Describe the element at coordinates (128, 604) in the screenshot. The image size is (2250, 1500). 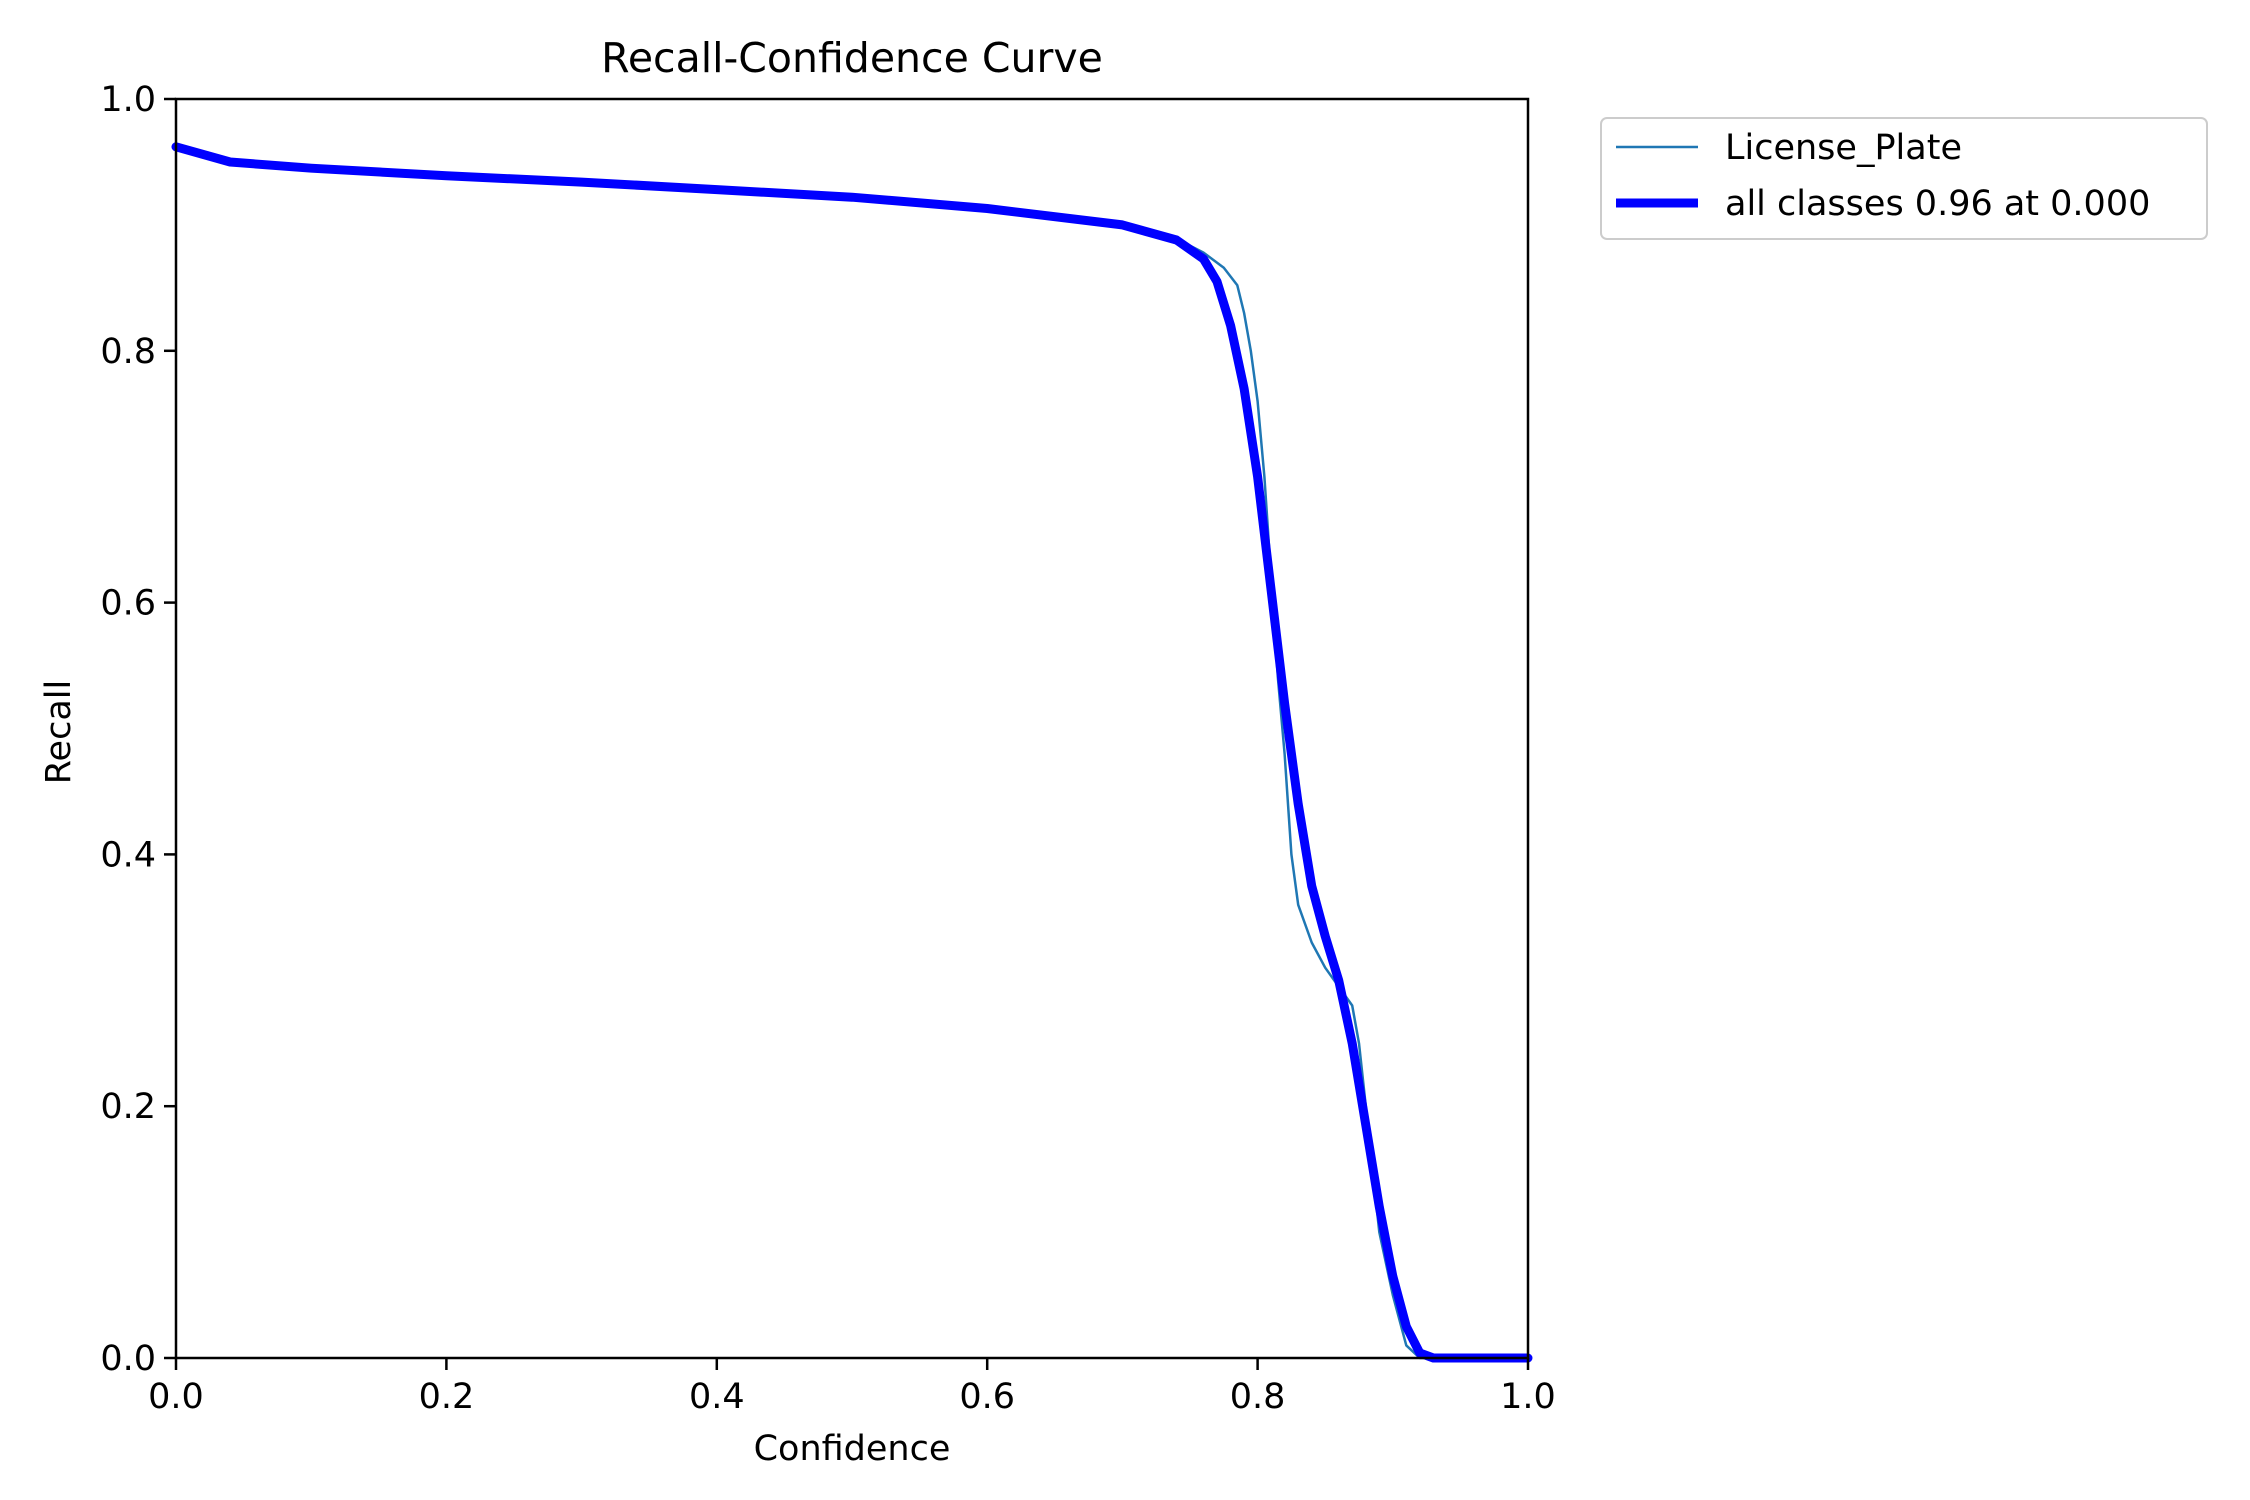
I see `y-tick-label: 0.6` at that location.